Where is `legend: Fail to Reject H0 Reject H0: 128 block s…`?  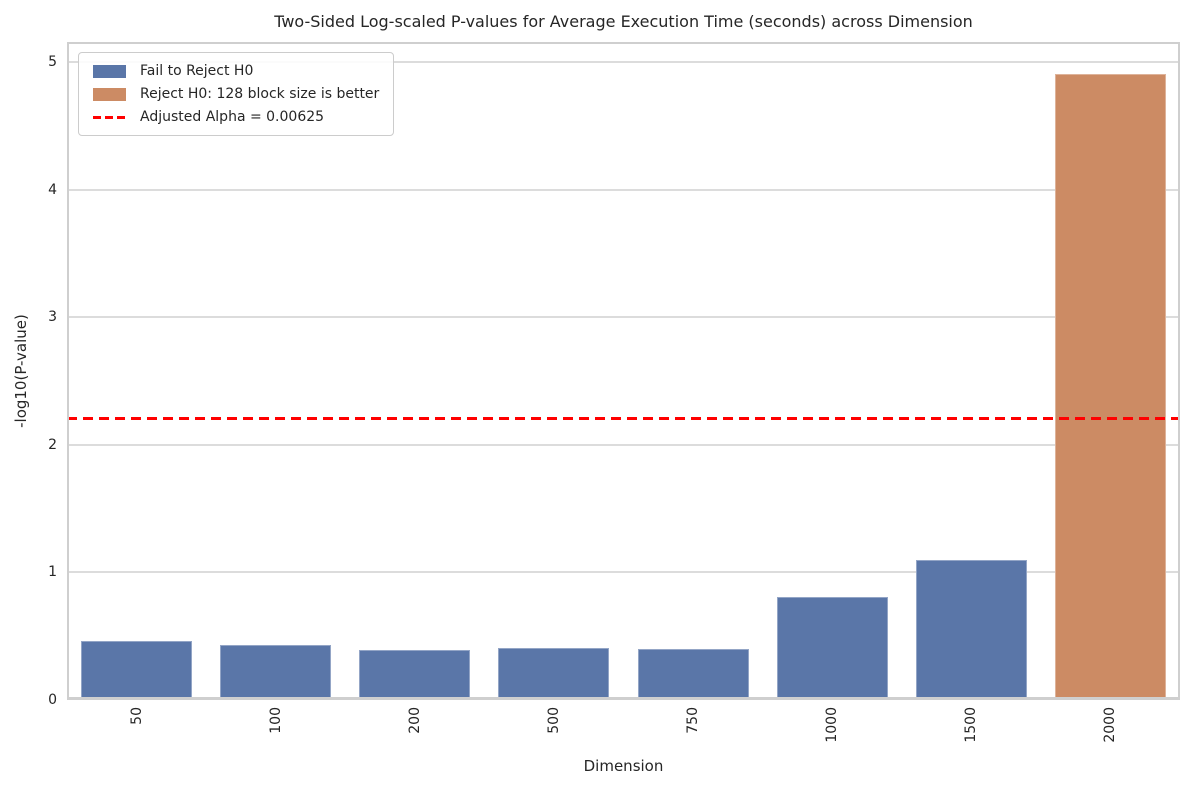
legend: Fail to Reject H0 Reject H0: 128 block s… is located at coordinates (236, 94).